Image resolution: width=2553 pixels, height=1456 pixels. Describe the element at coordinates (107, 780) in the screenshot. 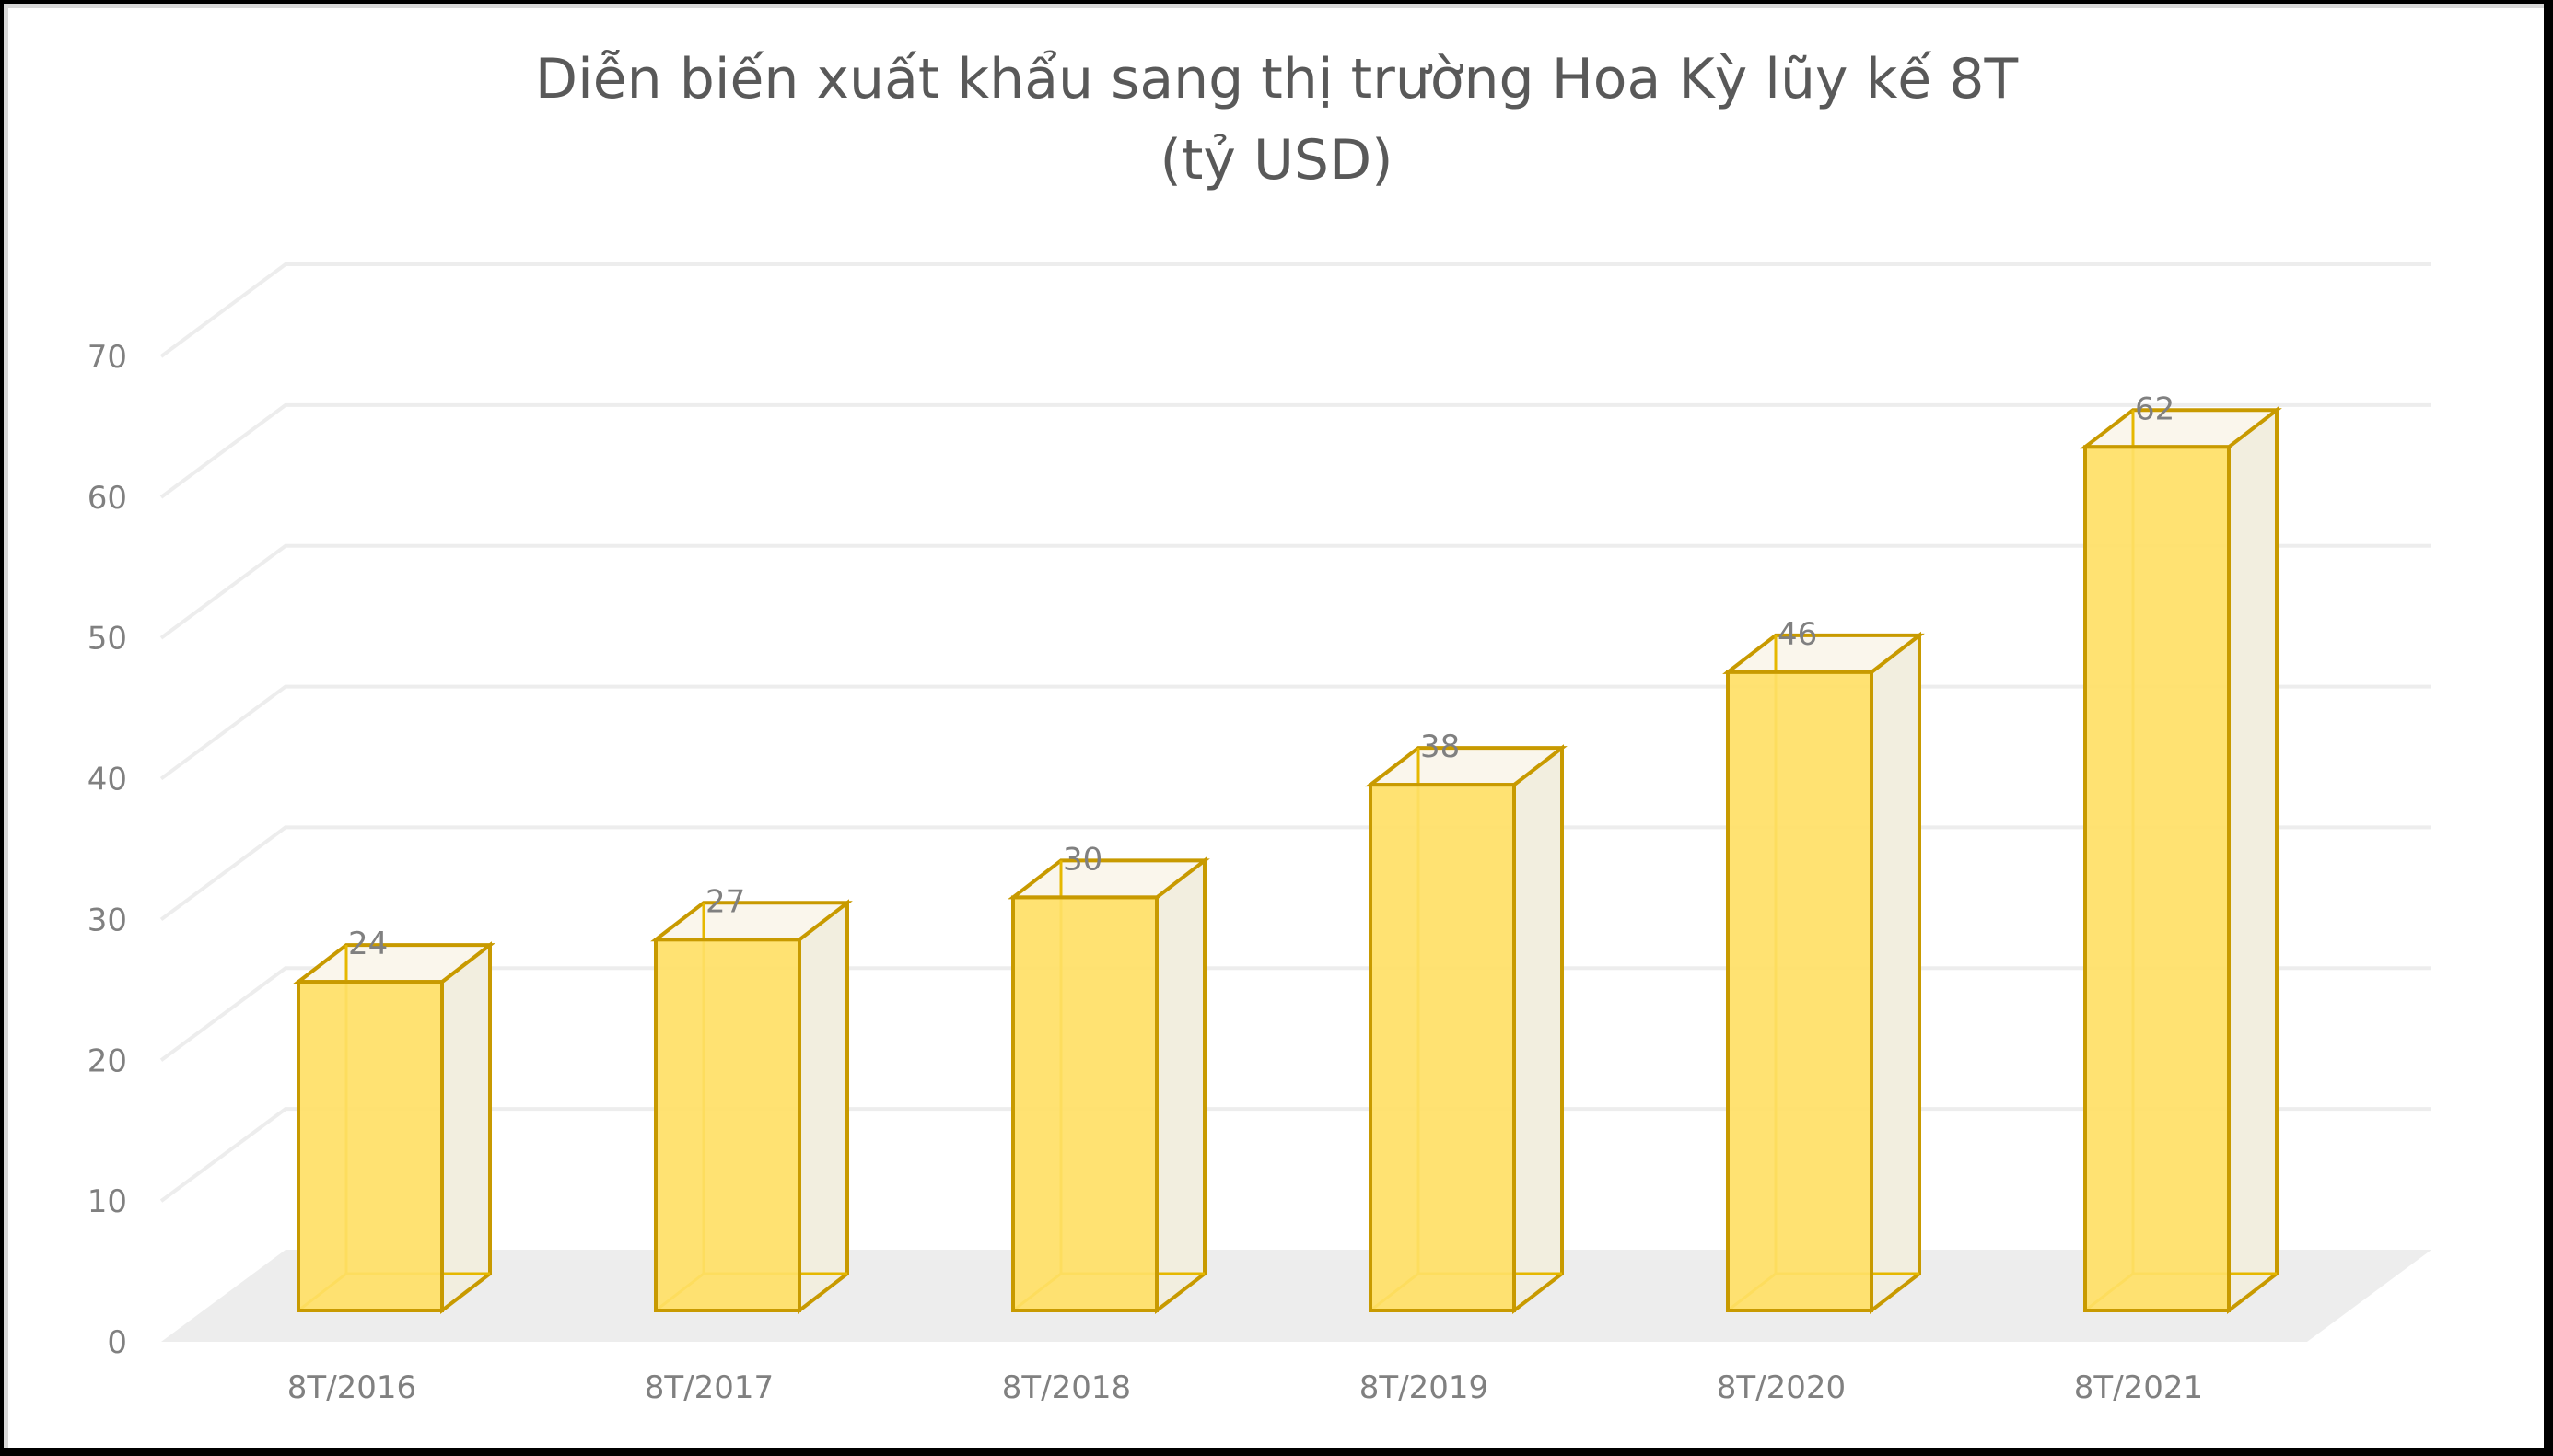

I see `y-tick-label: 40` at that location.